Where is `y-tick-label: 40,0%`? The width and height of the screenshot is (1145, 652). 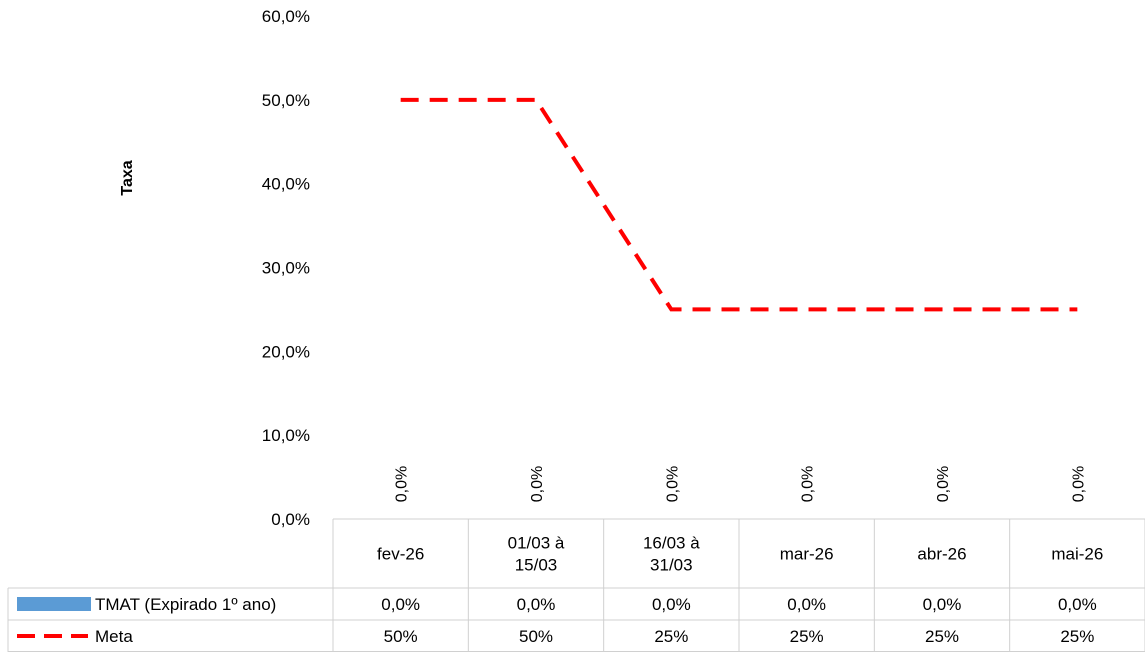
y-tick-label: 40,0% is located at coordinates (286, 184).